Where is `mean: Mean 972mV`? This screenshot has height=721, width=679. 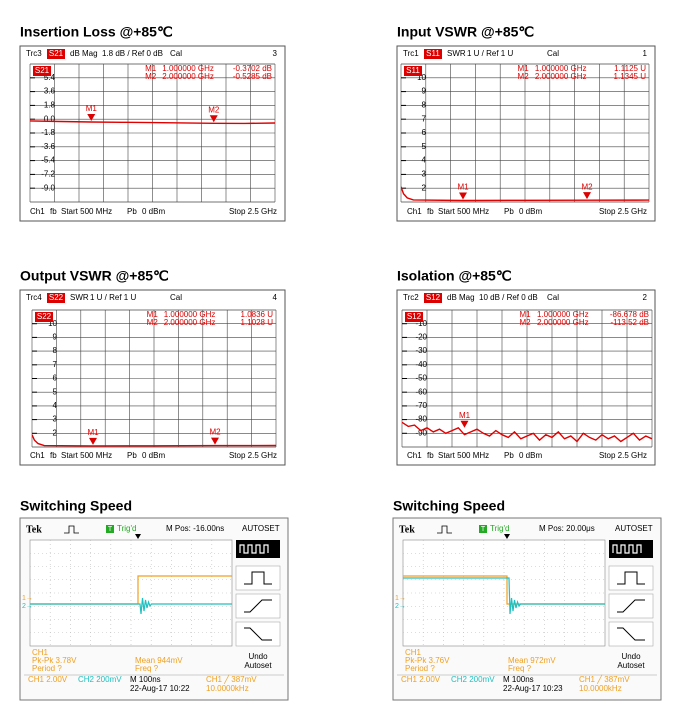 mean: Mean 972mV is located at coordinates (532, 660).